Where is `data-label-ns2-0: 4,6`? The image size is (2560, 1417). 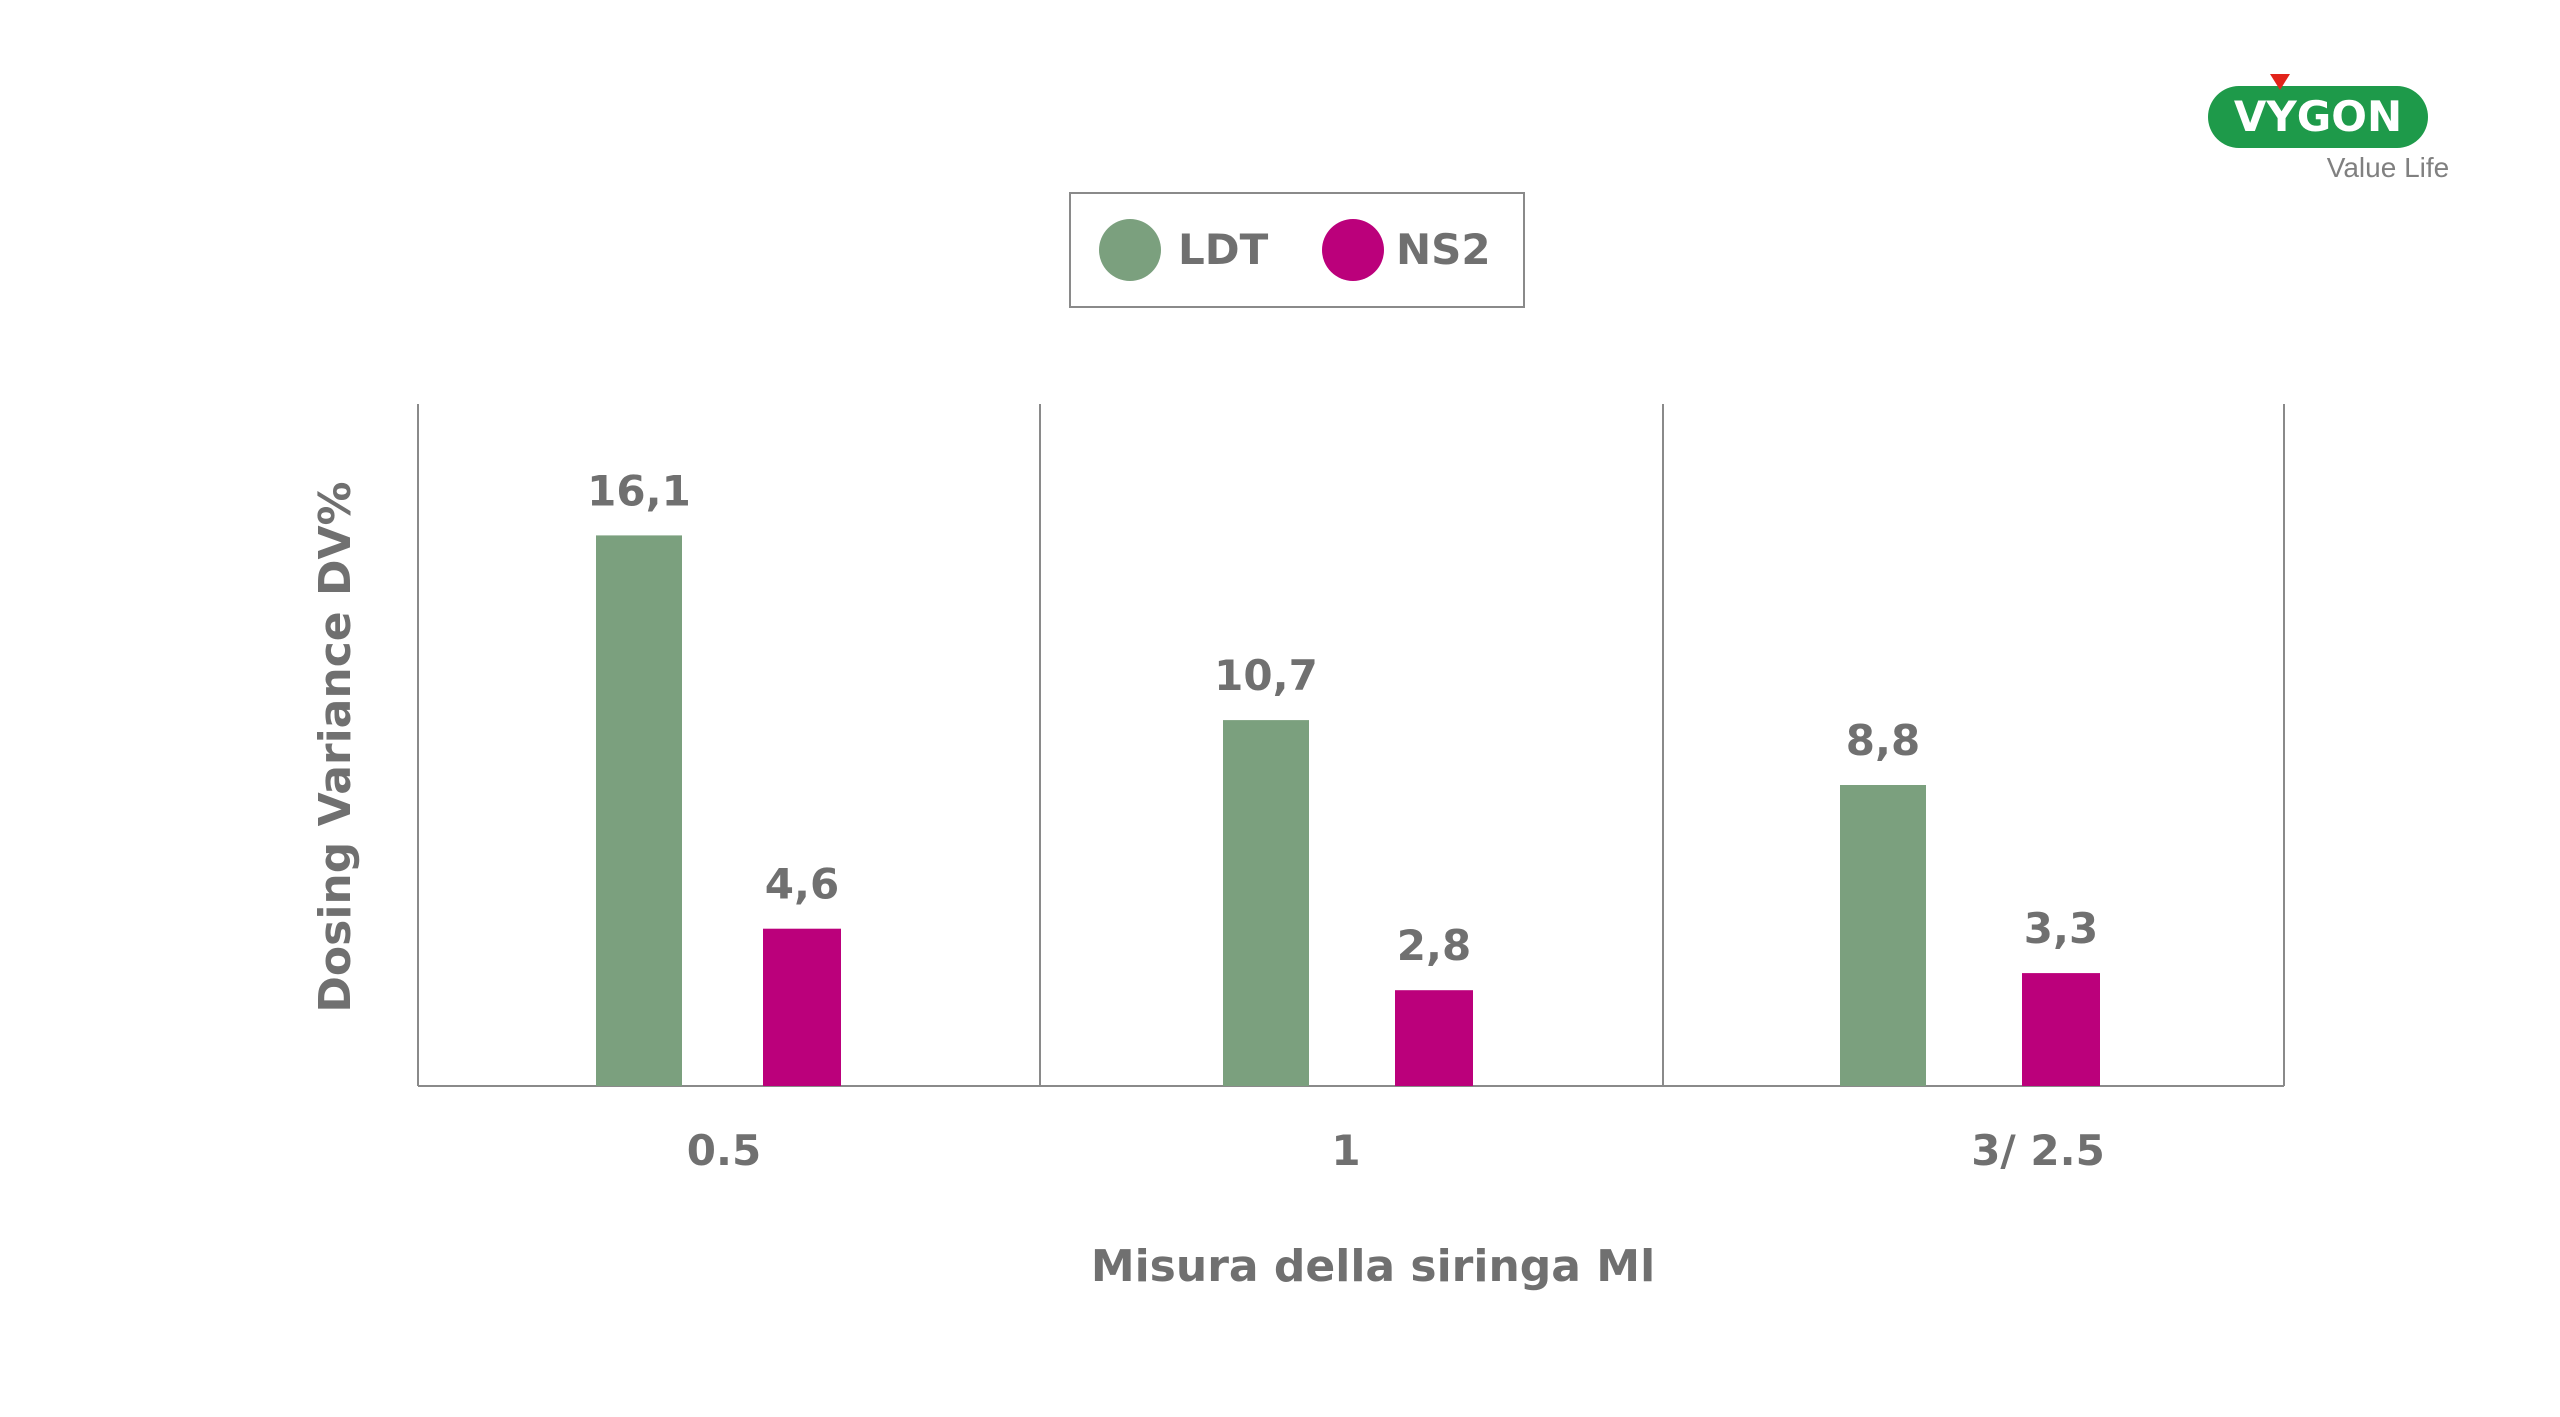 data-label-ns2-0: 4,6 is located at coordinates (802, 884).